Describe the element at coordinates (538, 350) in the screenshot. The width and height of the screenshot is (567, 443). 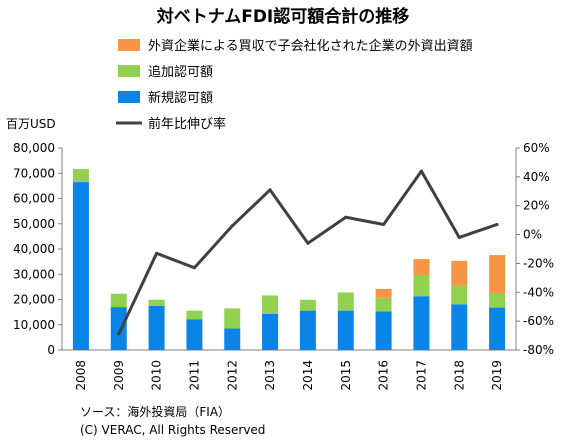
I see `y-right-tick-label: -80%` at that location.